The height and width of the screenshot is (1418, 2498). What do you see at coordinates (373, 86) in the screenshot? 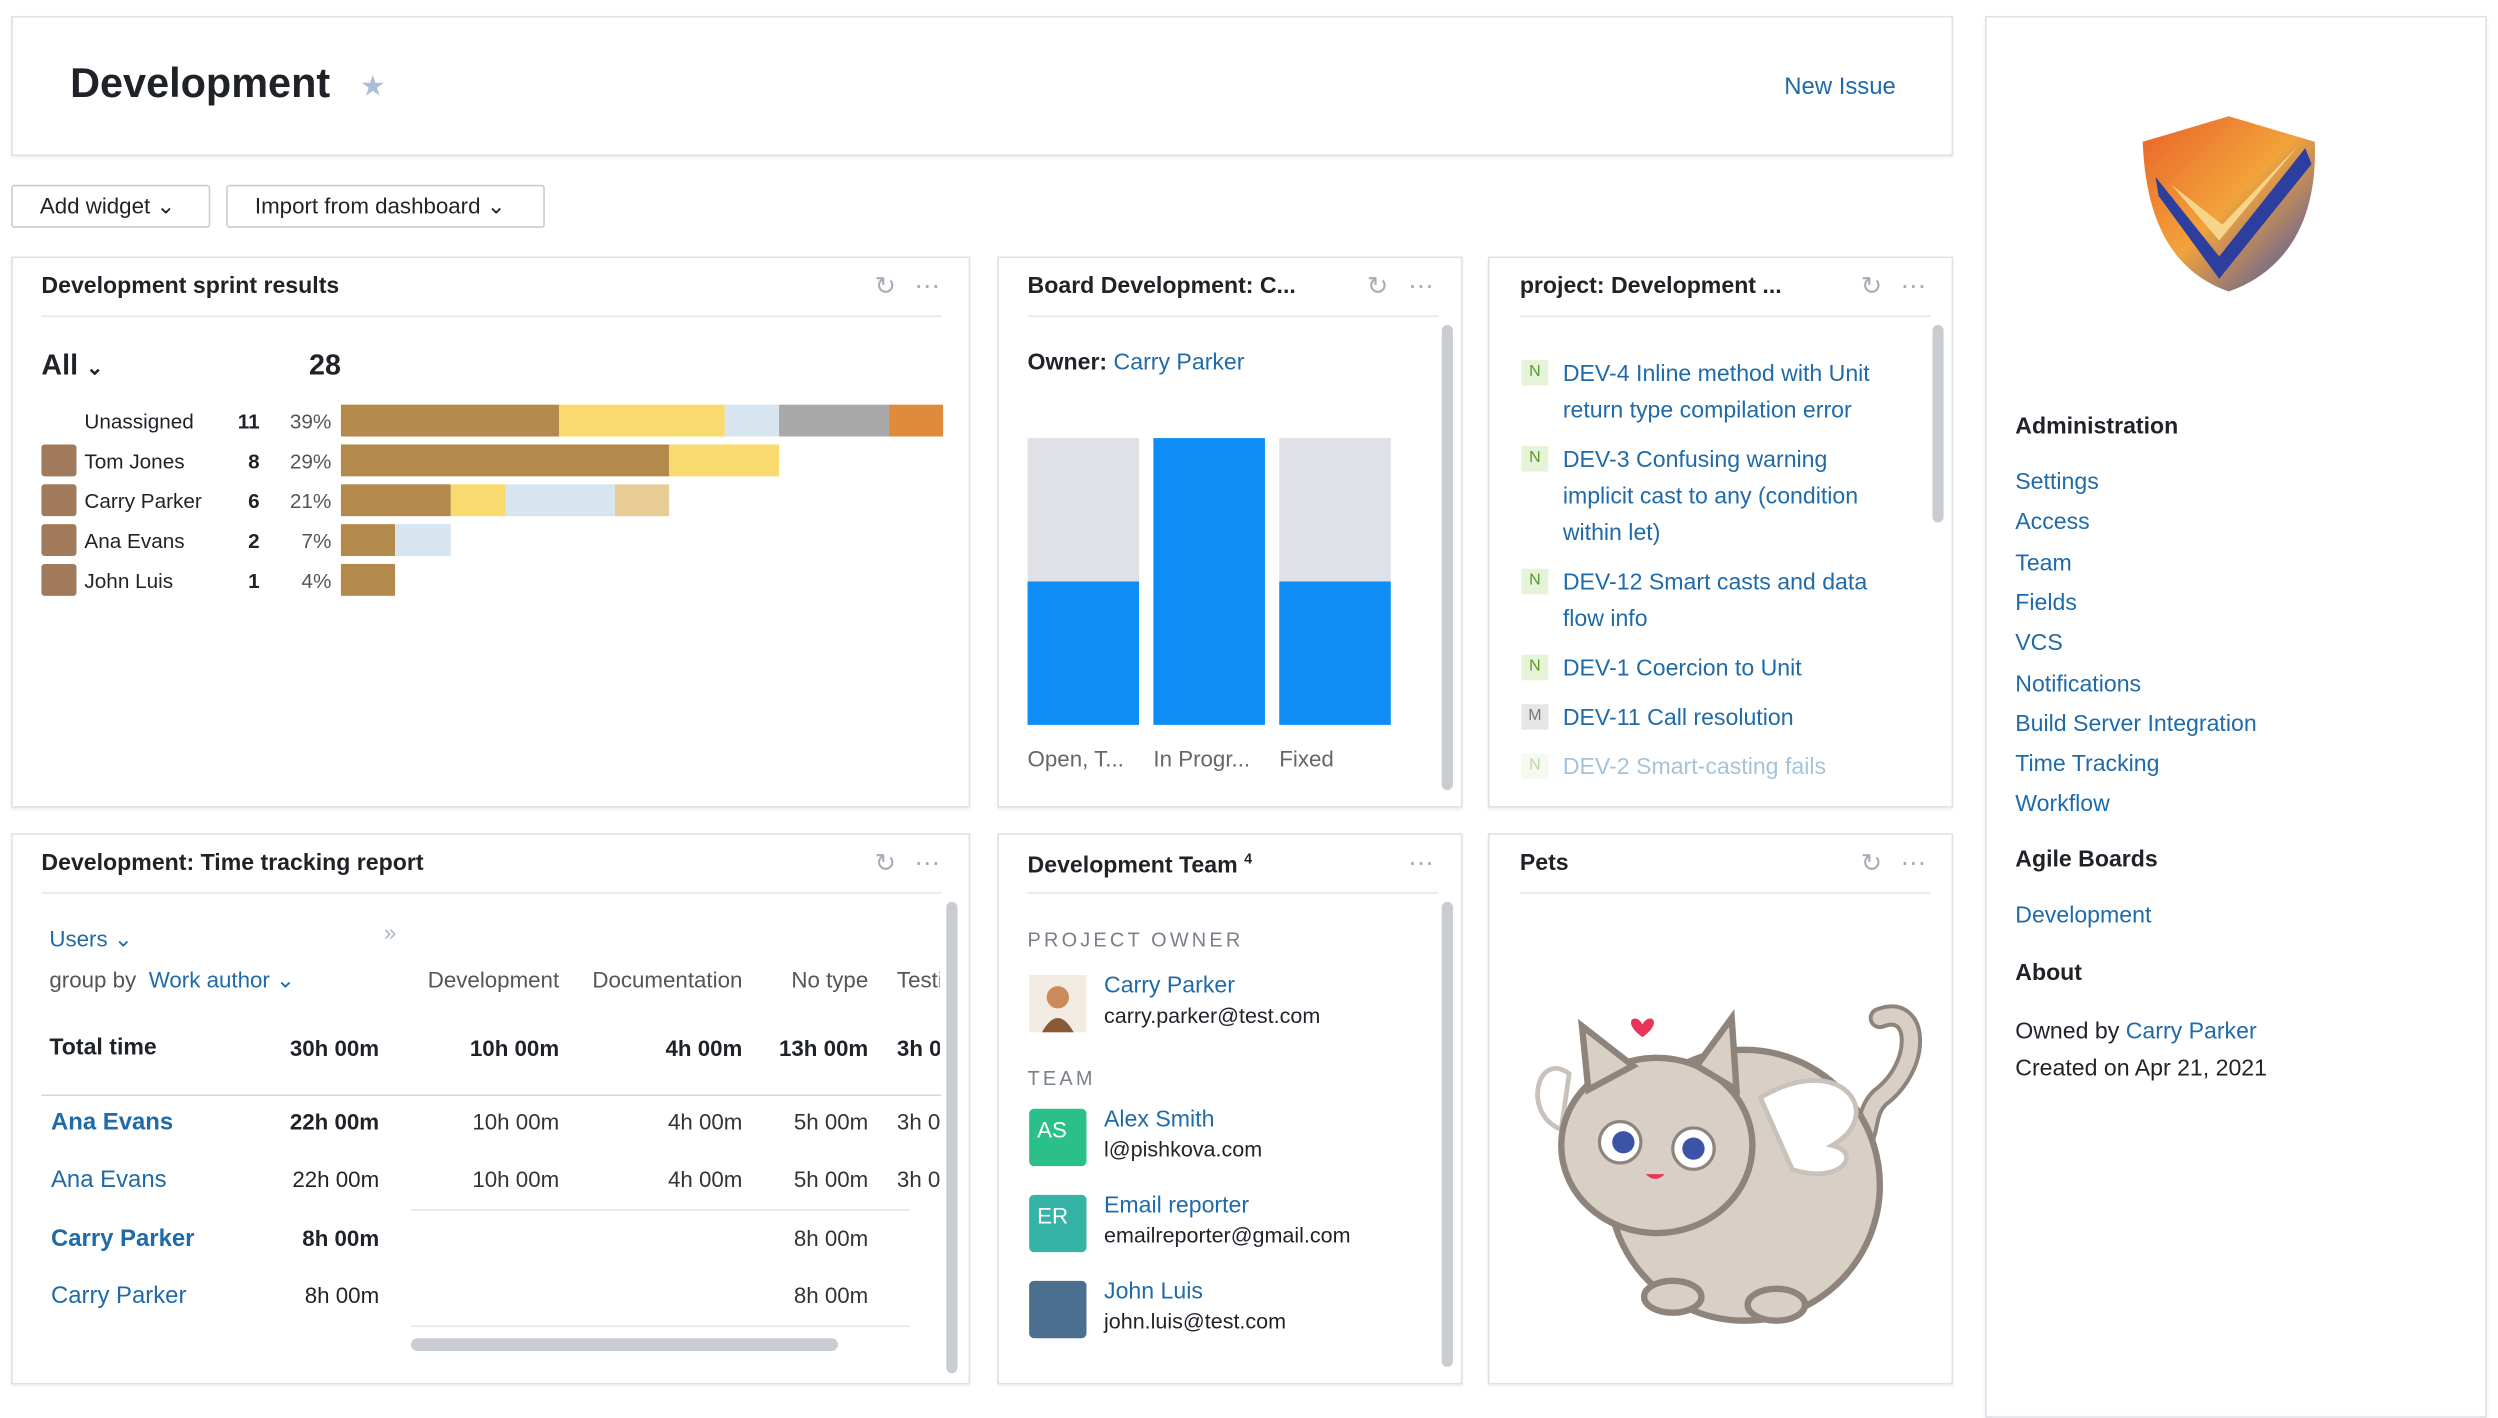
I see `star-icon: ★` at bounding box center [373, 86].